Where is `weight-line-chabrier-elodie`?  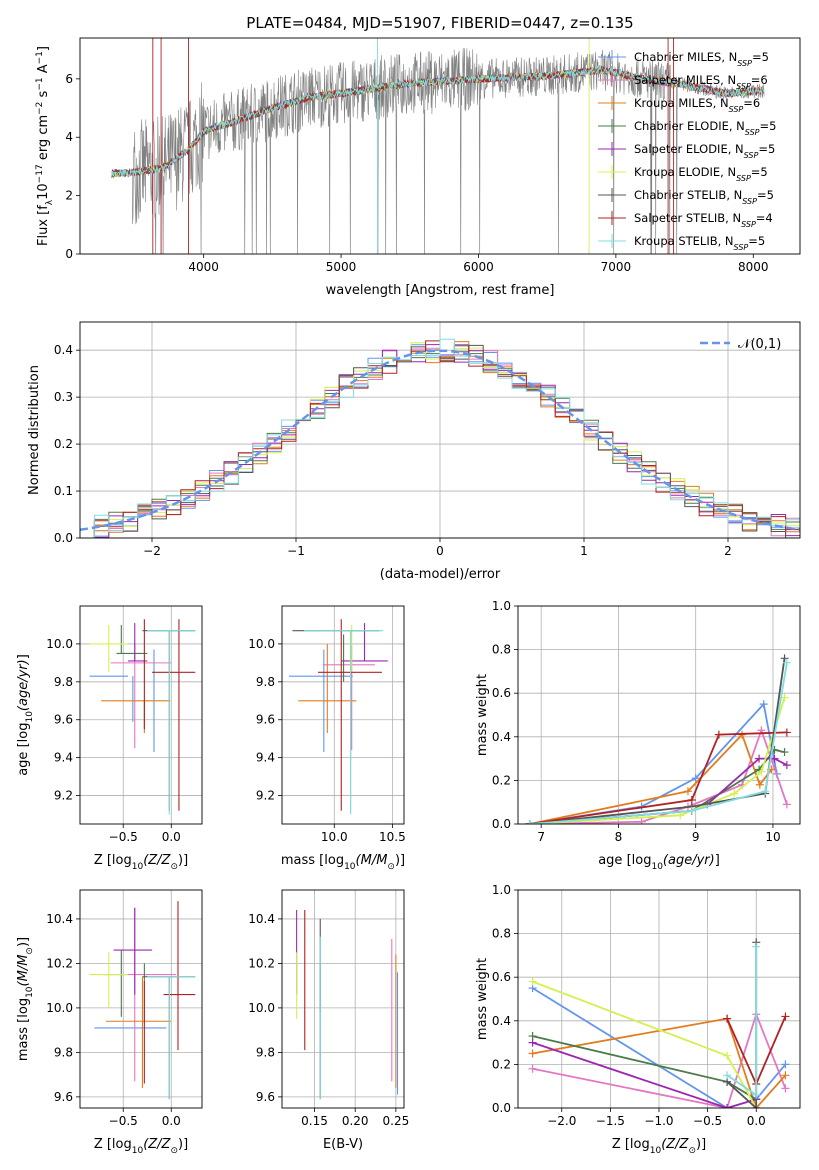
weight-line-chabrier-elodie is located at coordinates (644, 1068).